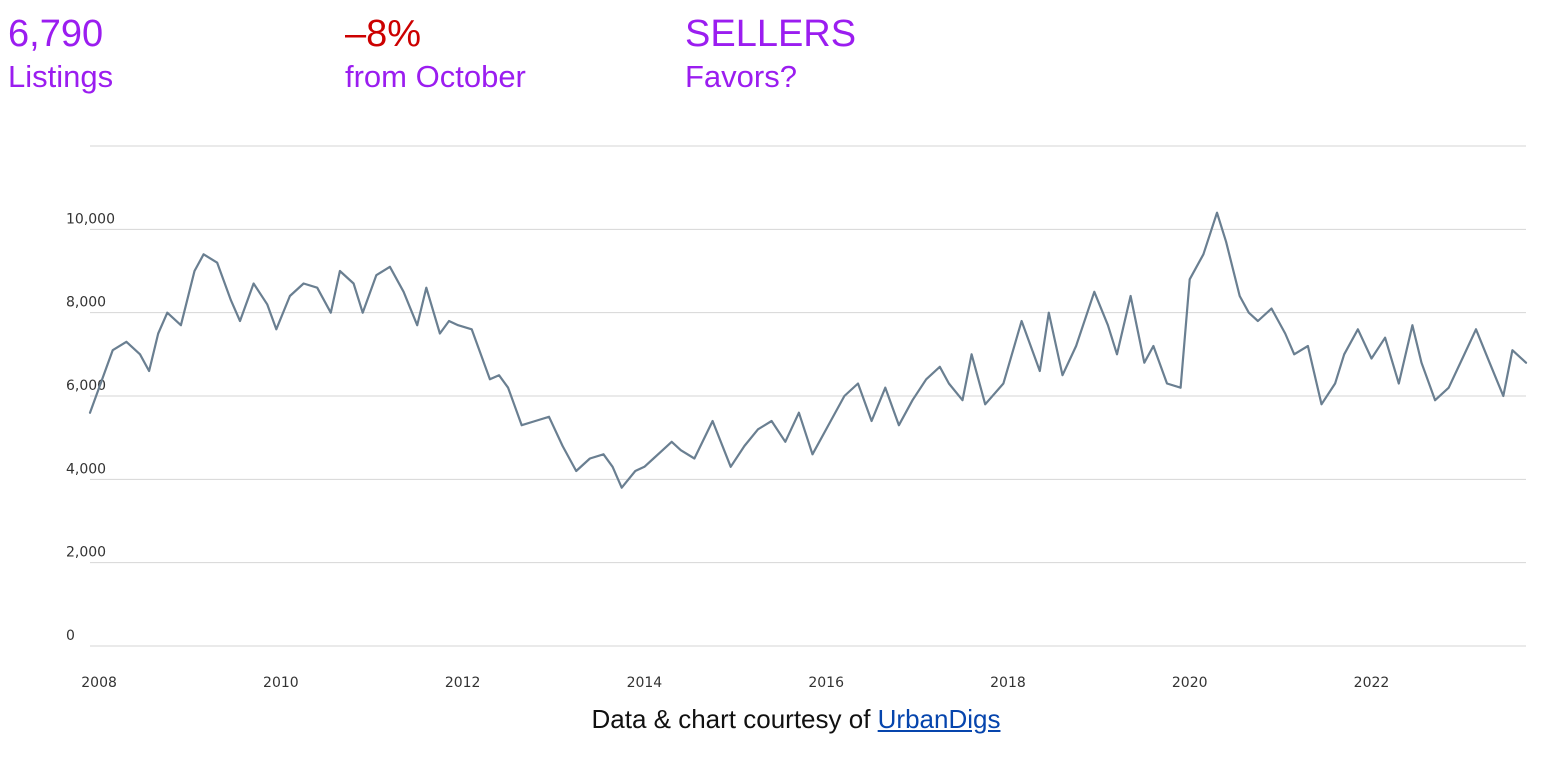  I want to click on chart-credit: Data & chart courtesy of UrbanDigs, so click(776, 719).